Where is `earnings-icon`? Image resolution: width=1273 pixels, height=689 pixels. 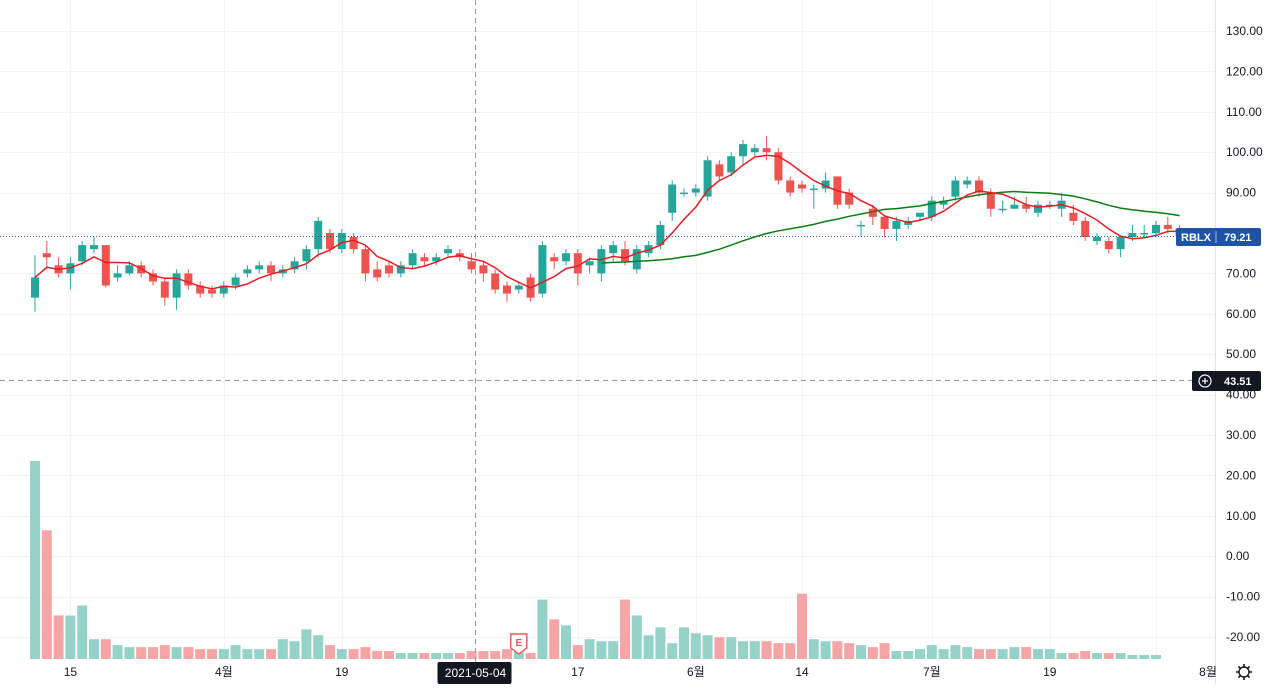
earnings-icon is located at coordinates (519, 644).